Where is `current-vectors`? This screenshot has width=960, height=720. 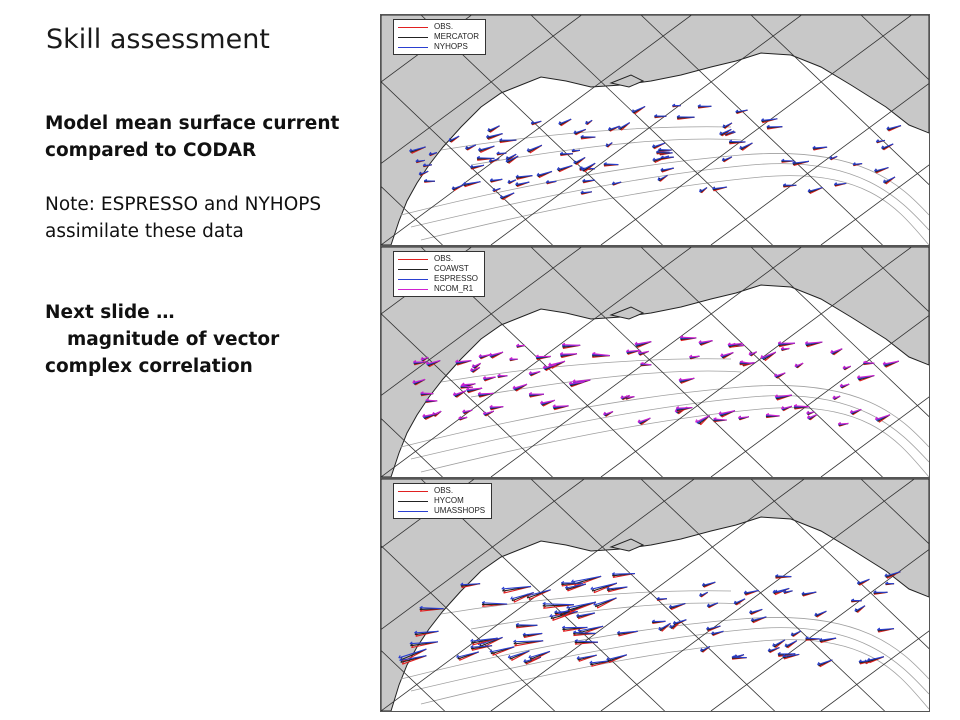 current-vectors is located at coordinates (655, 152).